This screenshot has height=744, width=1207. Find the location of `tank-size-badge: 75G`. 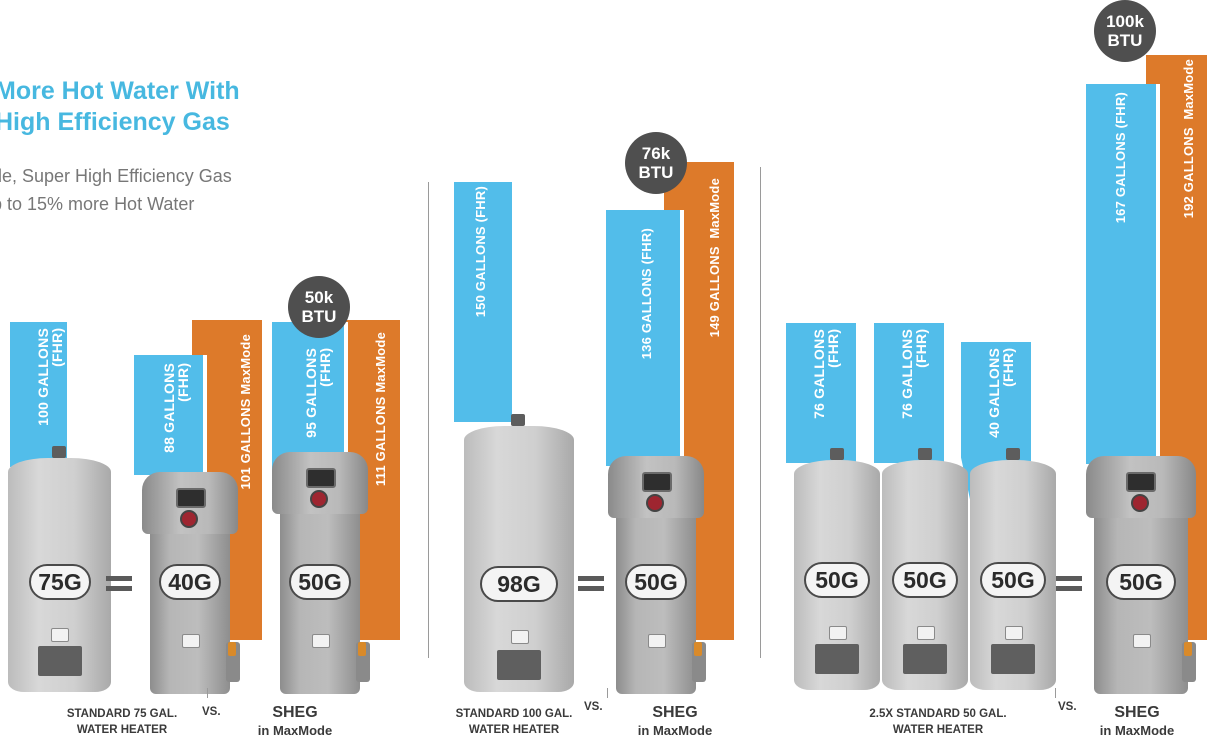

tank-size-badge: 75G is located at coordinates (60, 582).